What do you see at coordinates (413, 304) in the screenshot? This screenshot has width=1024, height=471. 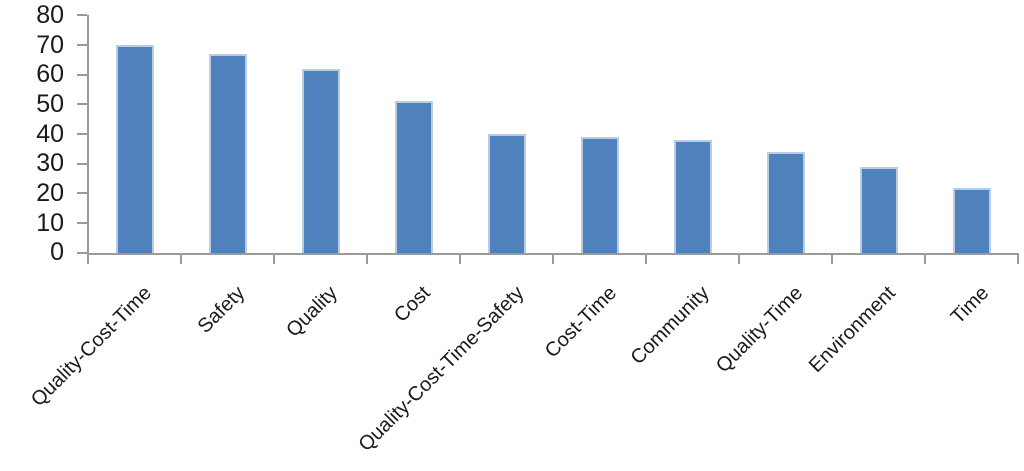 I see `x-axis-label: Cost` at bounding box center [413, 304].